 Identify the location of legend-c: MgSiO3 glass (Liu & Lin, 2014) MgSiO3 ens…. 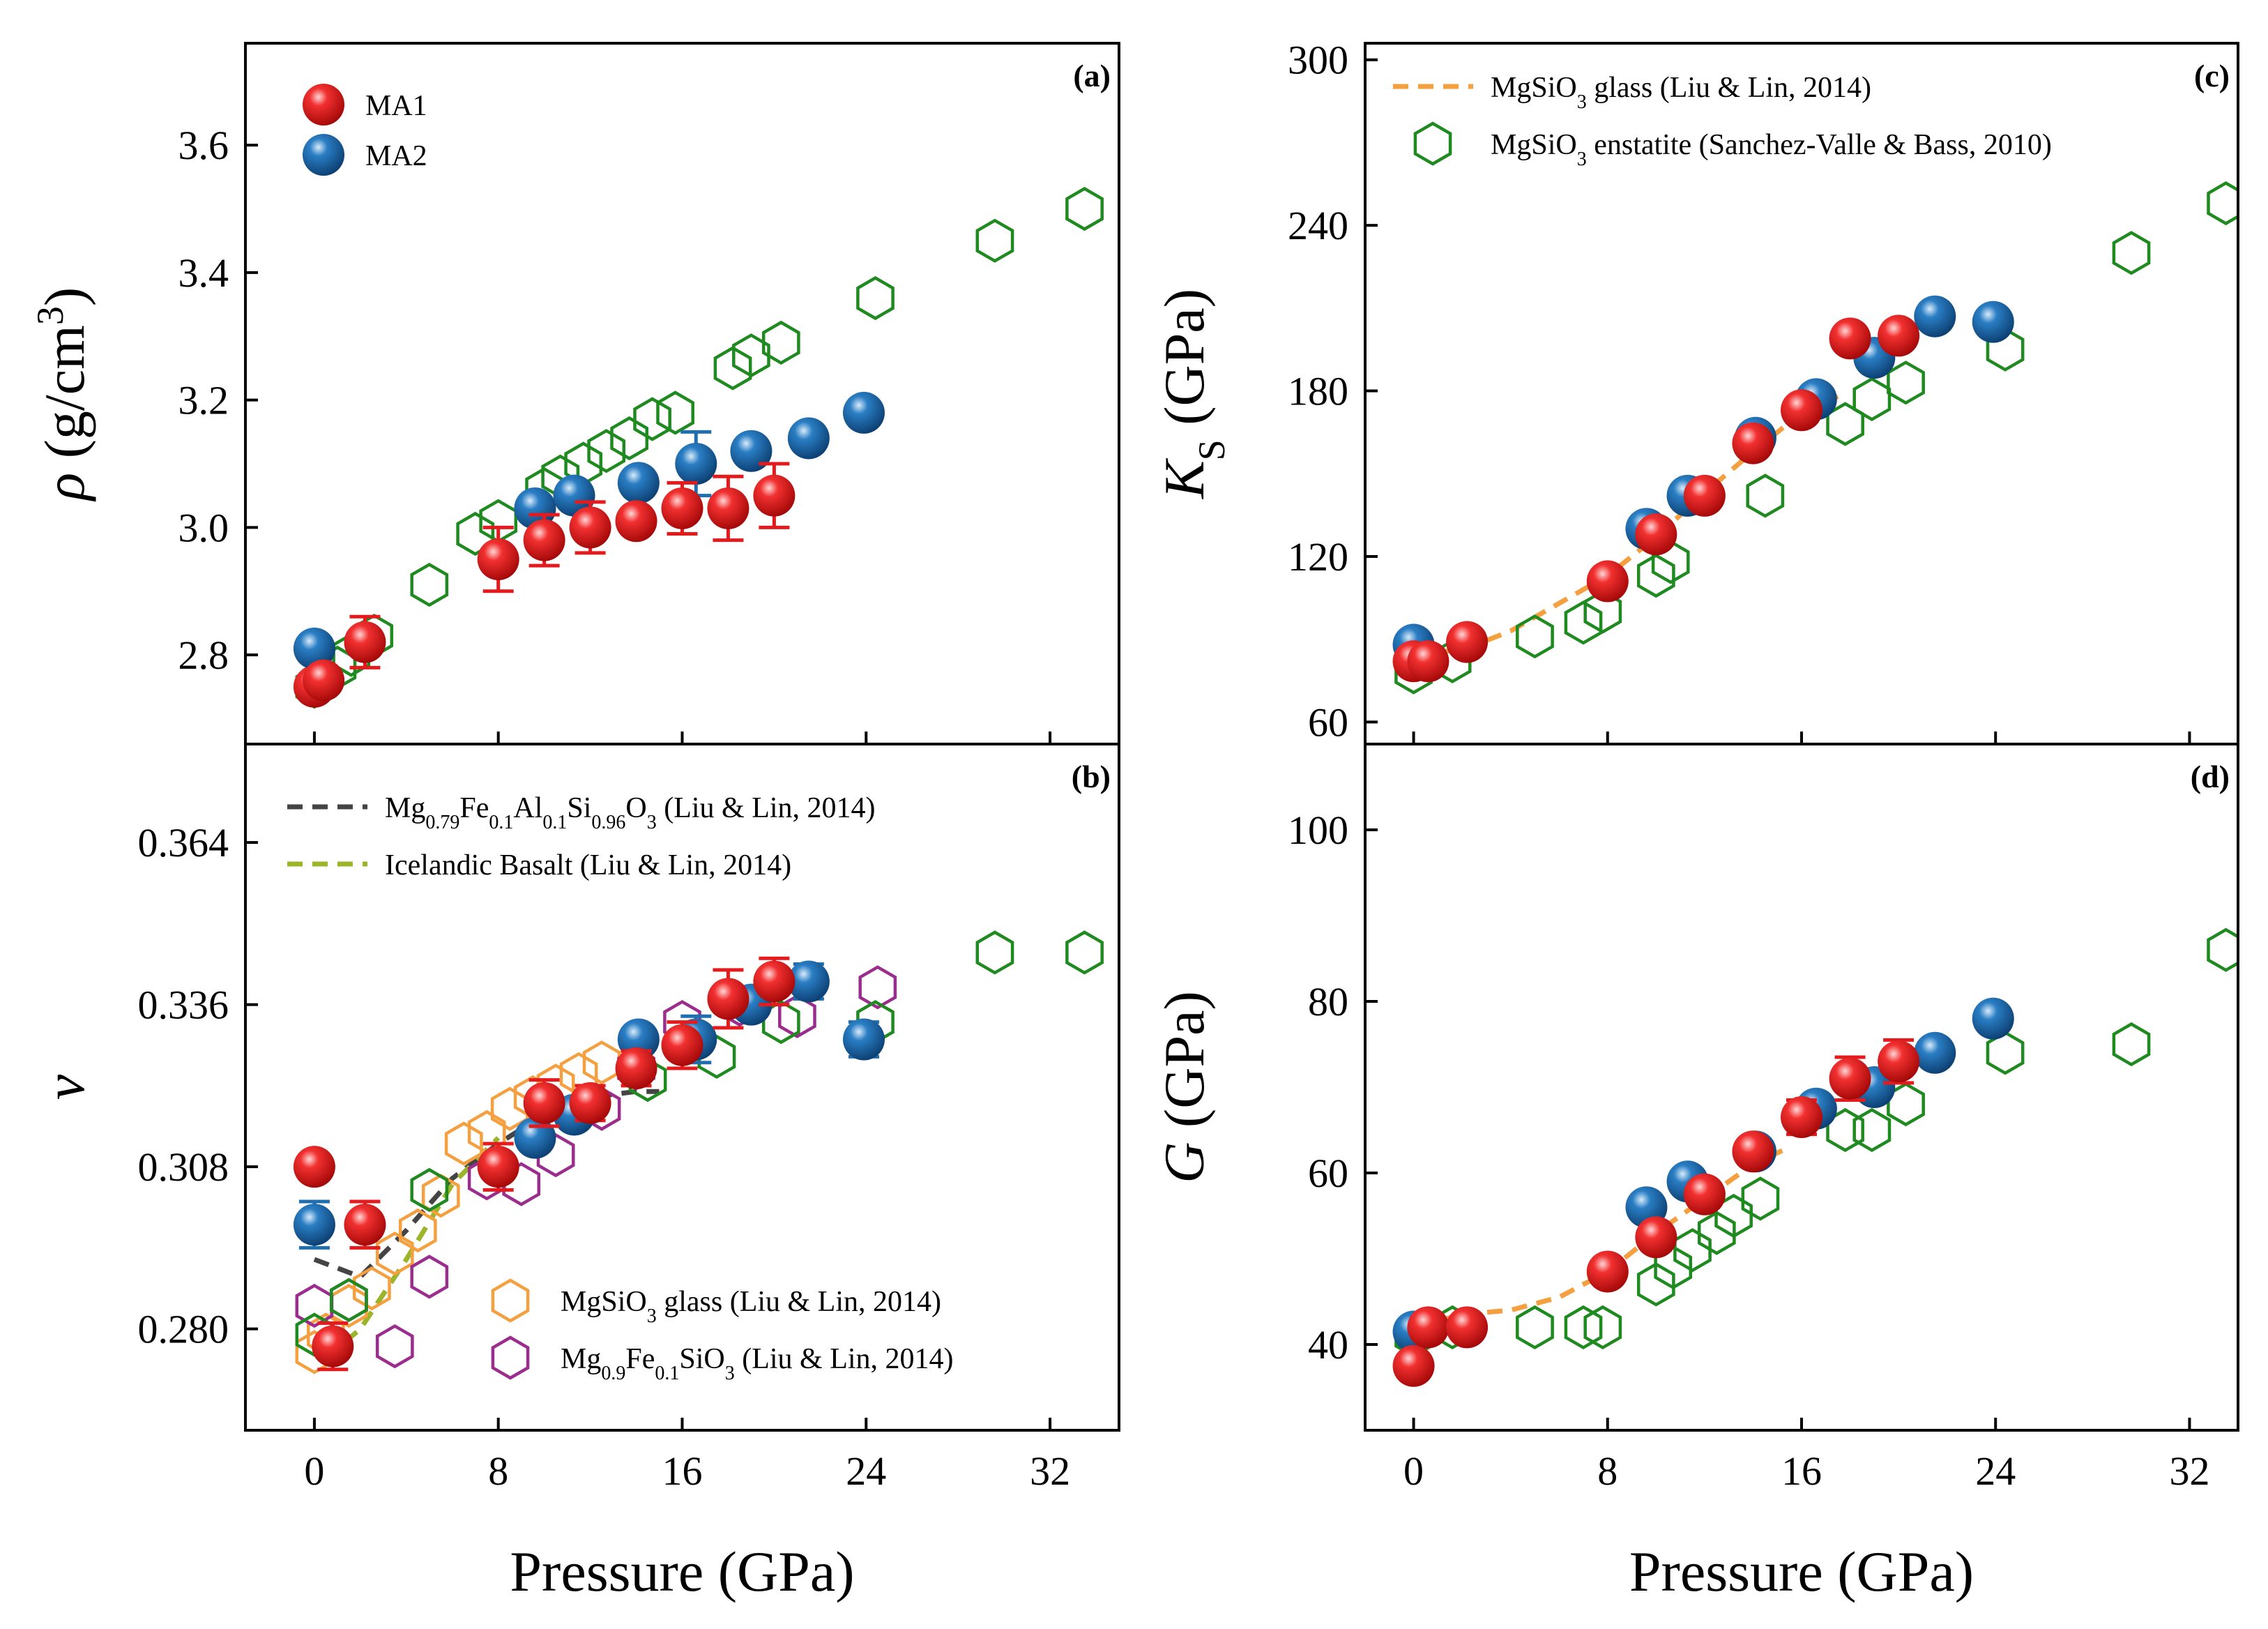
(1722, 121).